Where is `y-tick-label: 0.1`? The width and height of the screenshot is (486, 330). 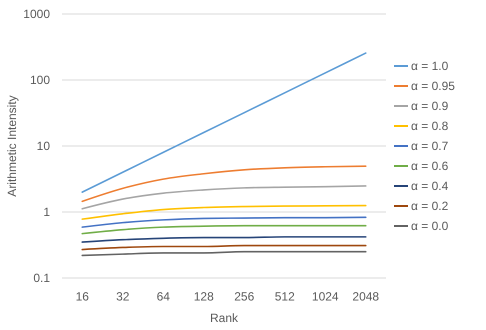
y-tick-label: 0.1 is located at coordinates (41, 277).